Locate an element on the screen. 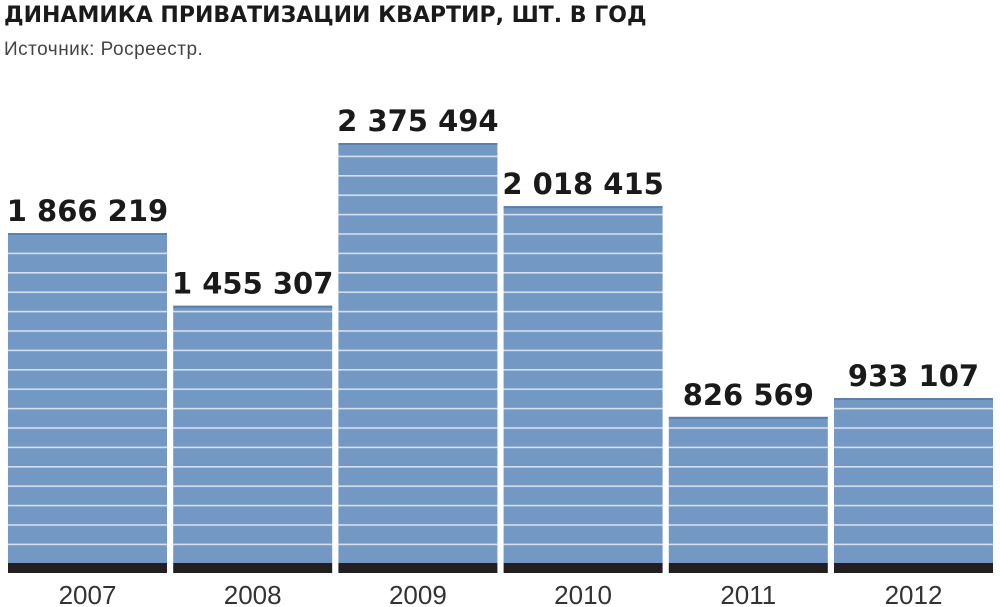 This screenshot has width=1000, height=607. x-tick-label: 2009 is located at coordinates (418, 593).